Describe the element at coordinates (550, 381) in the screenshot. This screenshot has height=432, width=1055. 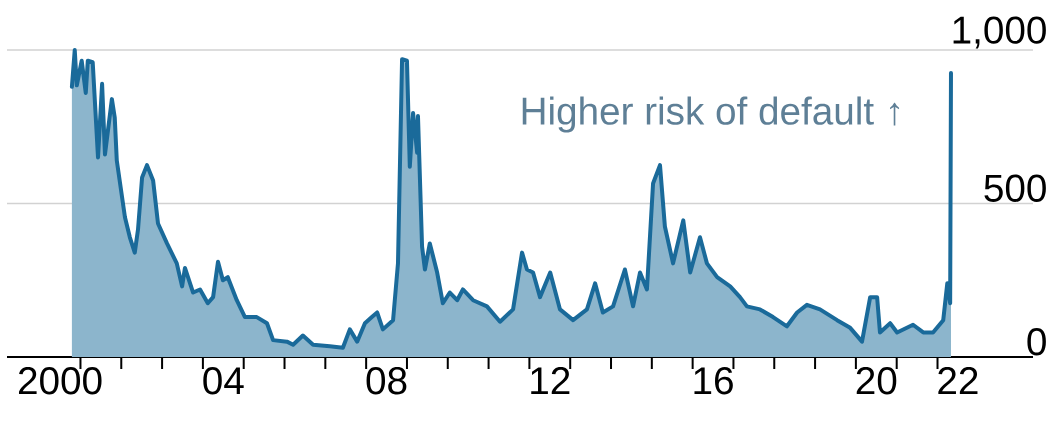
I see `x-tick-label: 12` at that location.